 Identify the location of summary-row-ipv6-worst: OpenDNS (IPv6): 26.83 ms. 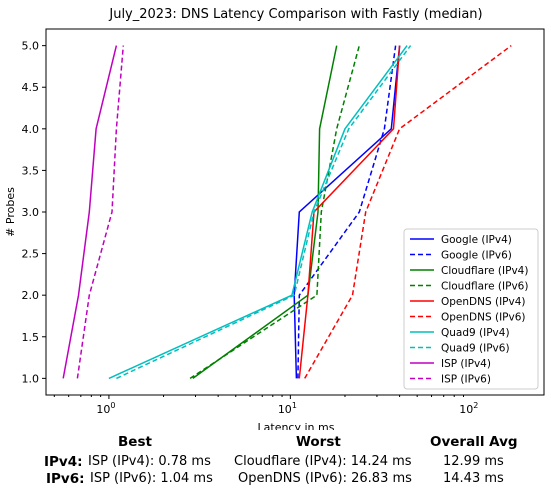
(325, 478).